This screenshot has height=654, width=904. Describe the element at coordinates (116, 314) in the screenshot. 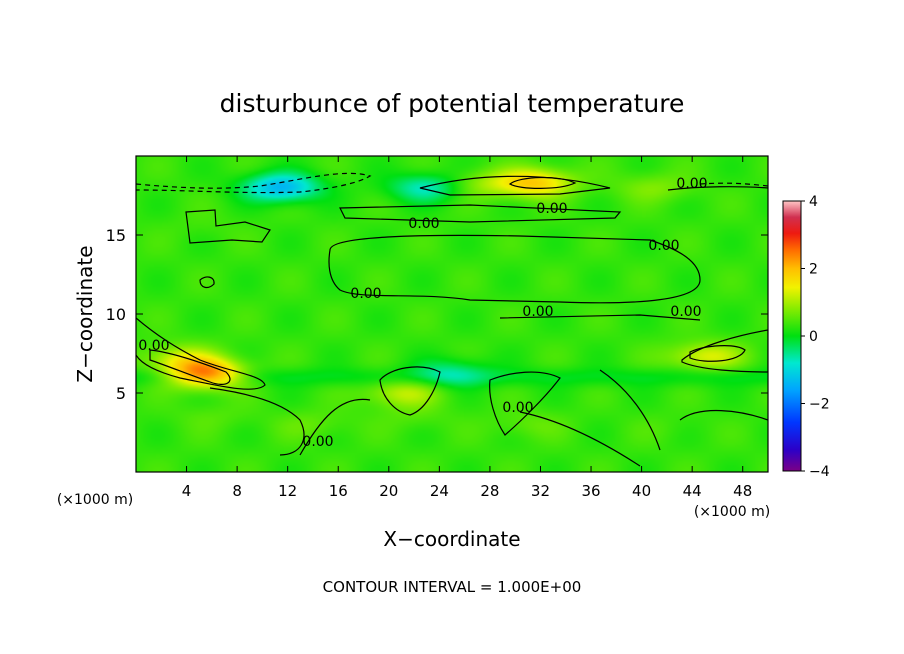

I see `y-tick-label: 10` at that location.